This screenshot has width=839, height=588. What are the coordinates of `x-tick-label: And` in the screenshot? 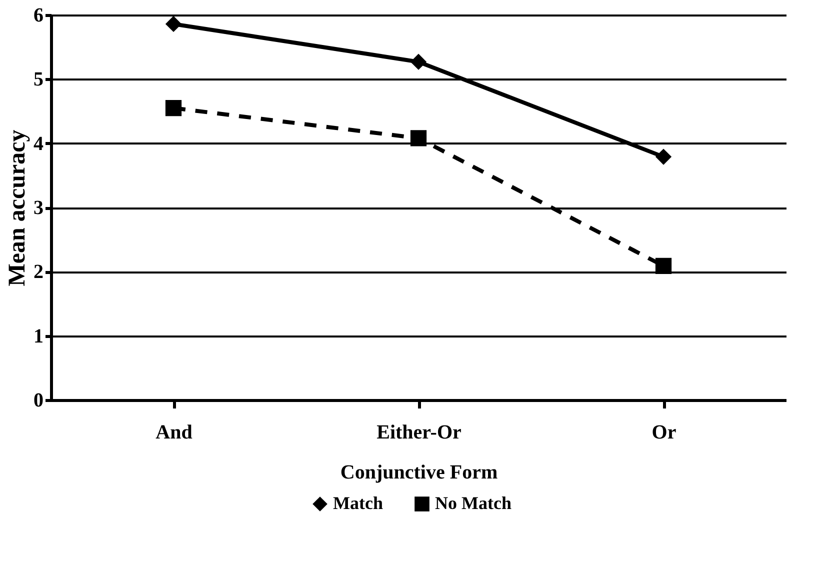 It's located at (174, 433).